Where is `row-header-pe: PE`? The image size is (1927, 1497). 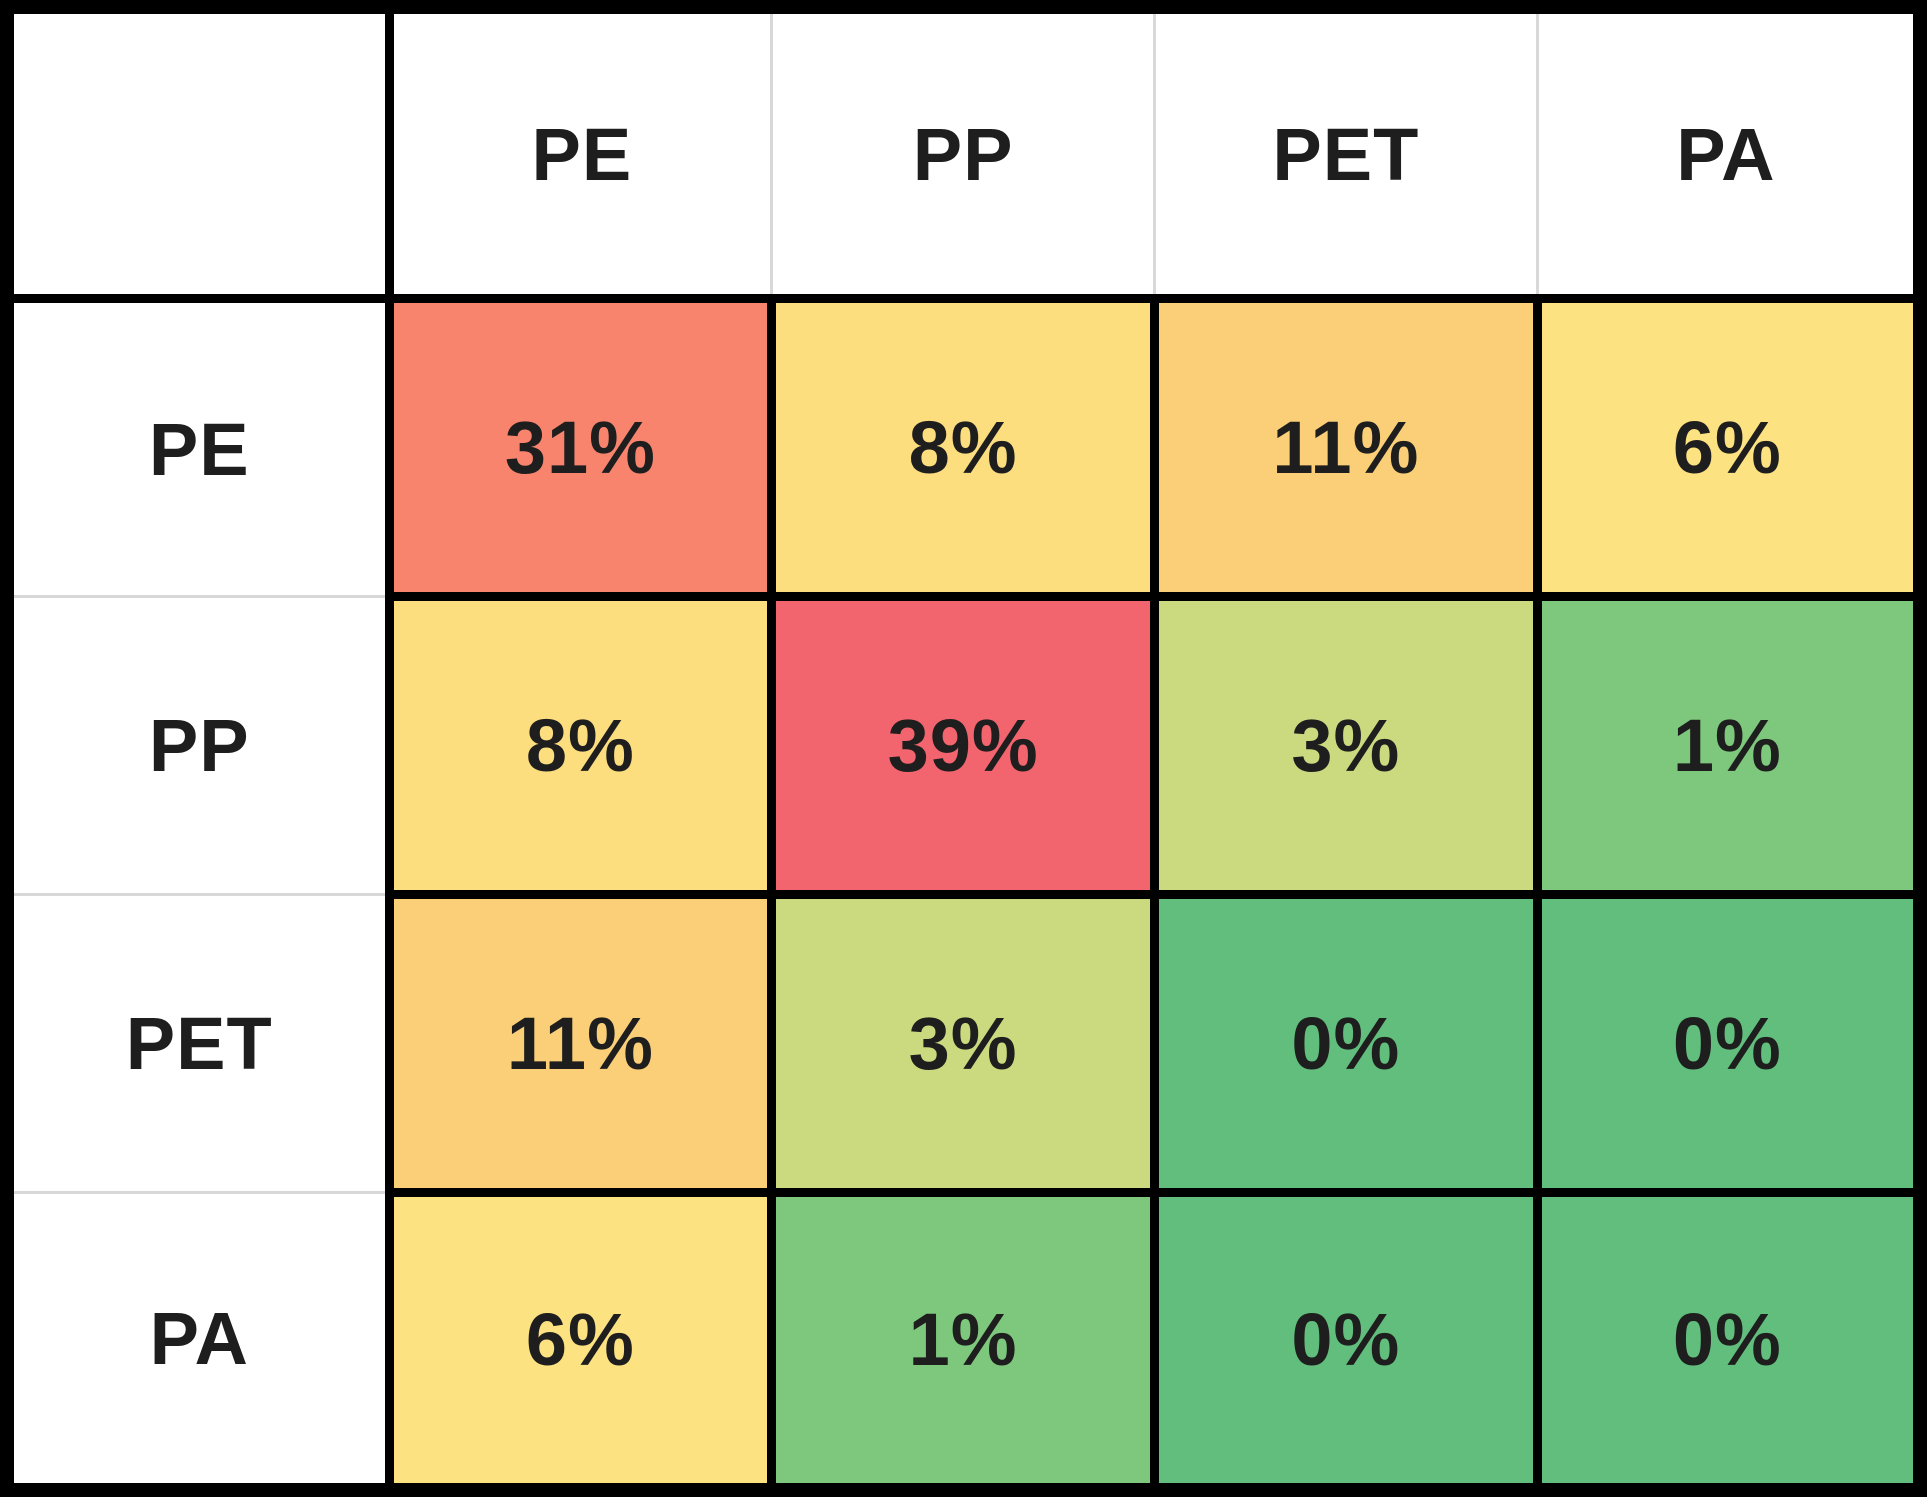
row-header-pe: PE is located at coordinates (200, 447).